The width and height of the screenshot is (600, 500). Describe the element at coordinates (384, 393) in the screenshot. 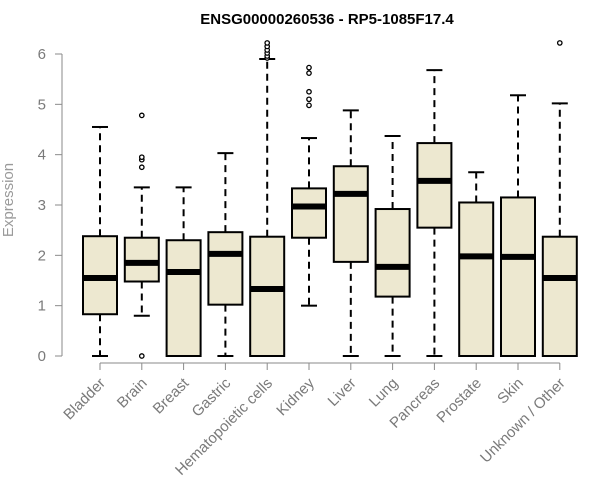

I see `x-tick-label: Lung` at that location.